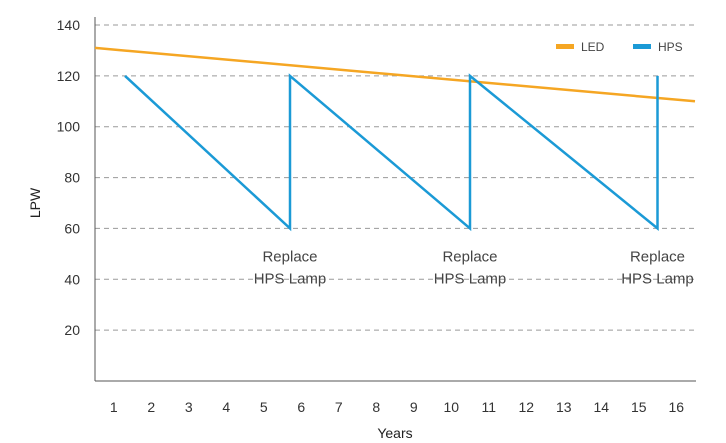 This screenshot has height=443, width=726. What do you see at coordinates (394, 433) in the screenshot?
I see `x-axis-label: Years` at bounding box center [394, 433].